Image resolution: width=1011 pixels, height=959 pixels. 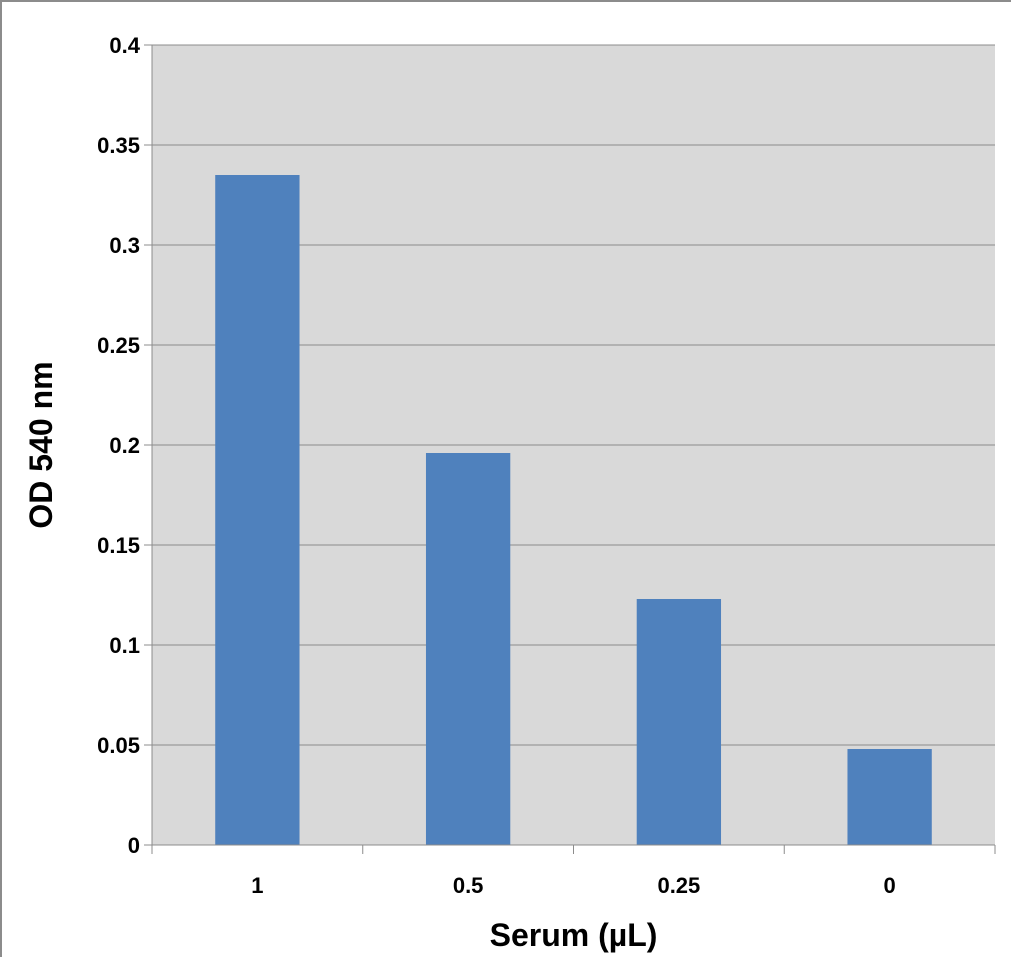 I want to click on x-tick-label: 0.5, so click(x=468, y=885).